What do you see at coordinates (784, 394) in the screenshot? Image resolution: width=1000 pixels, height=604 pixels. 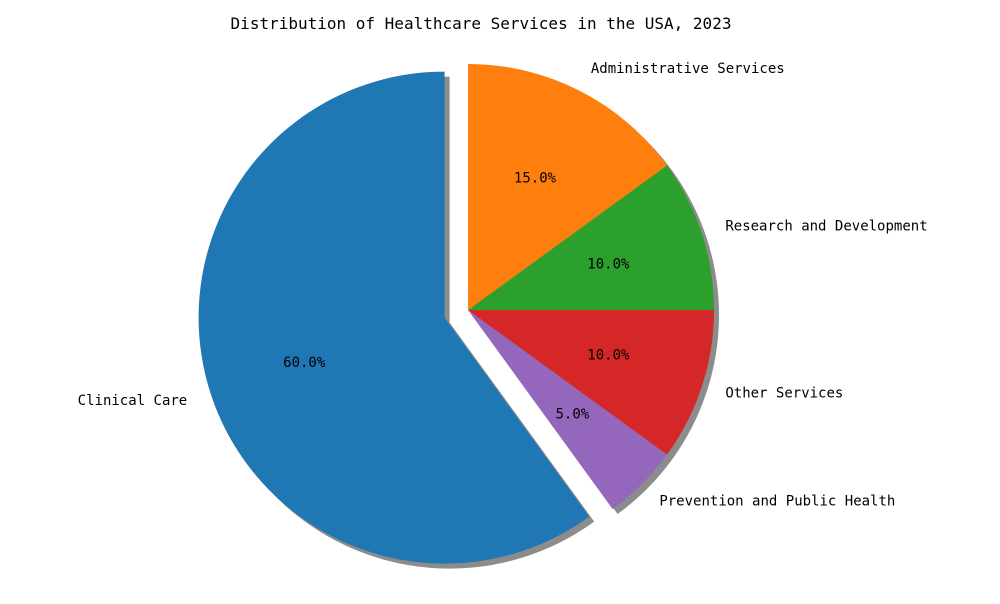 I see `category-label-other-services: Other Services` at bounding box center [784, 394].